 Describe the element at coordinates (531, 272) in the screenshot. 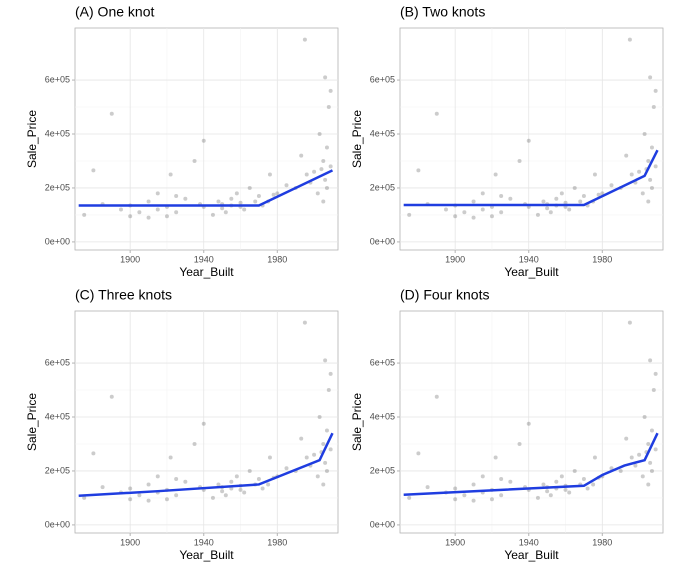

I see `x-axis-label: Year_Built` at that location.